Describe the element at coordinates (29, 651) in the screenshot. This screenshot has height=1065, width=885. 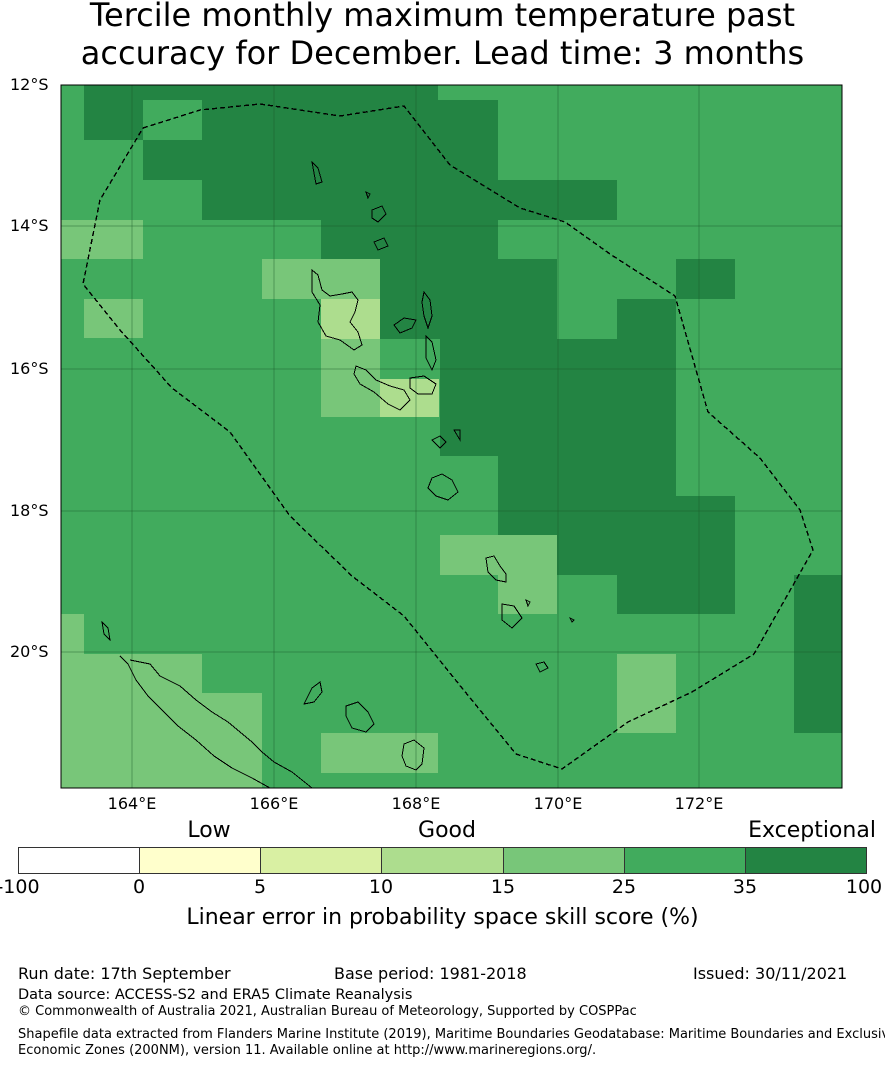
I see `lat-label-20s: 20°S` at that location.